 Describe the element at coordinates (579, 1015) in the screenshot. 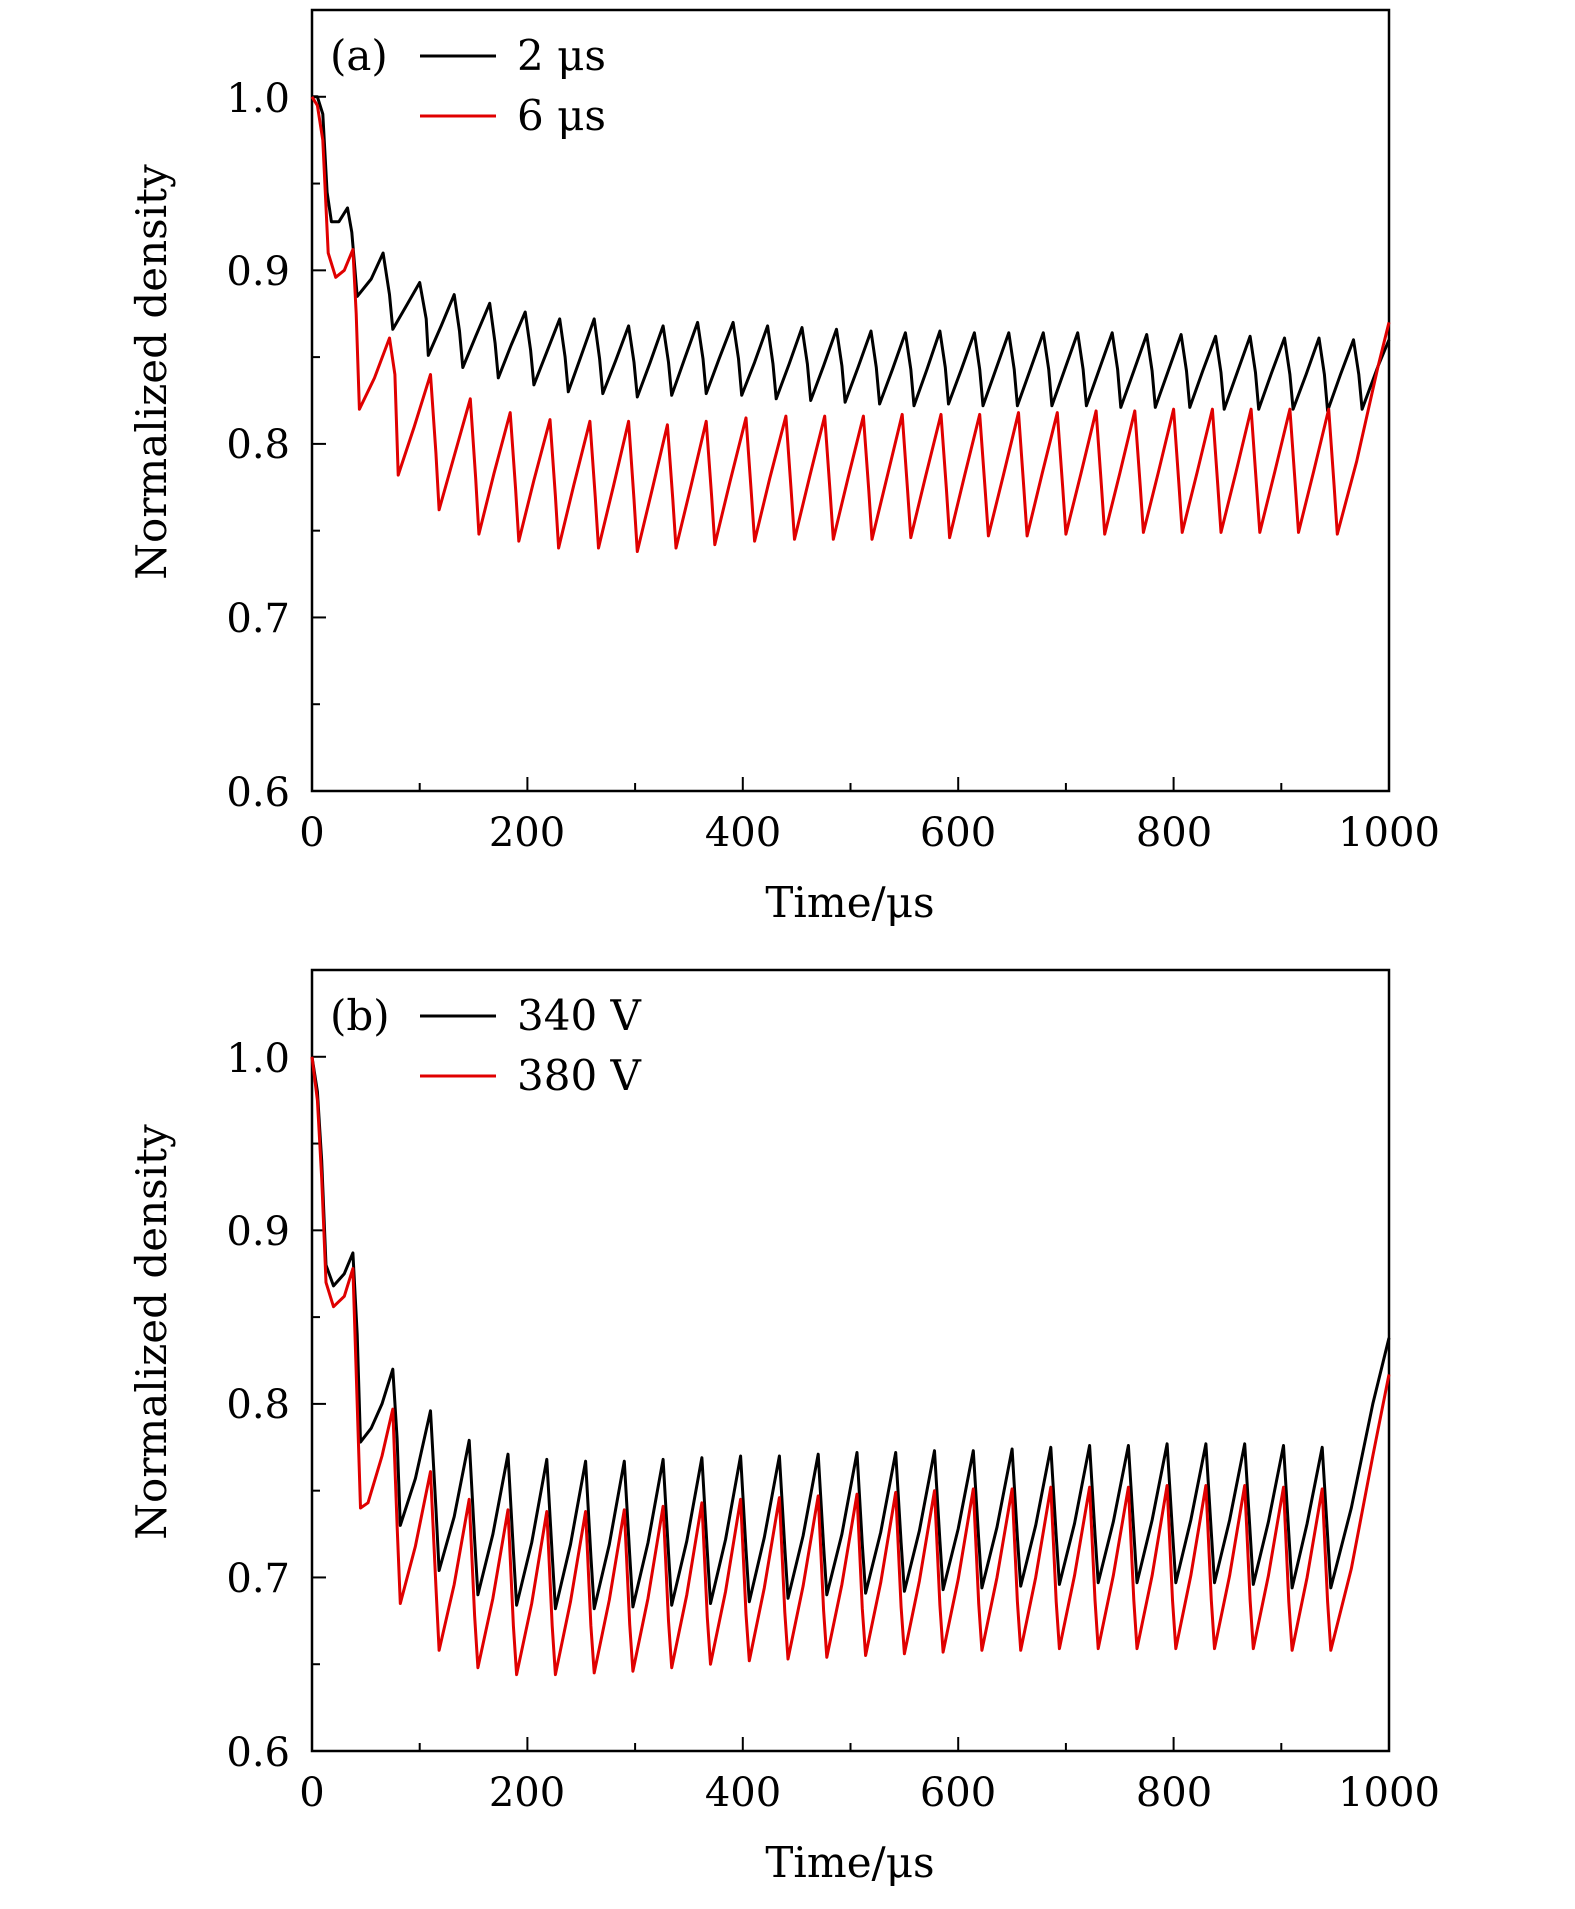

I see `legend-text-b-0: 340 V` at that location.